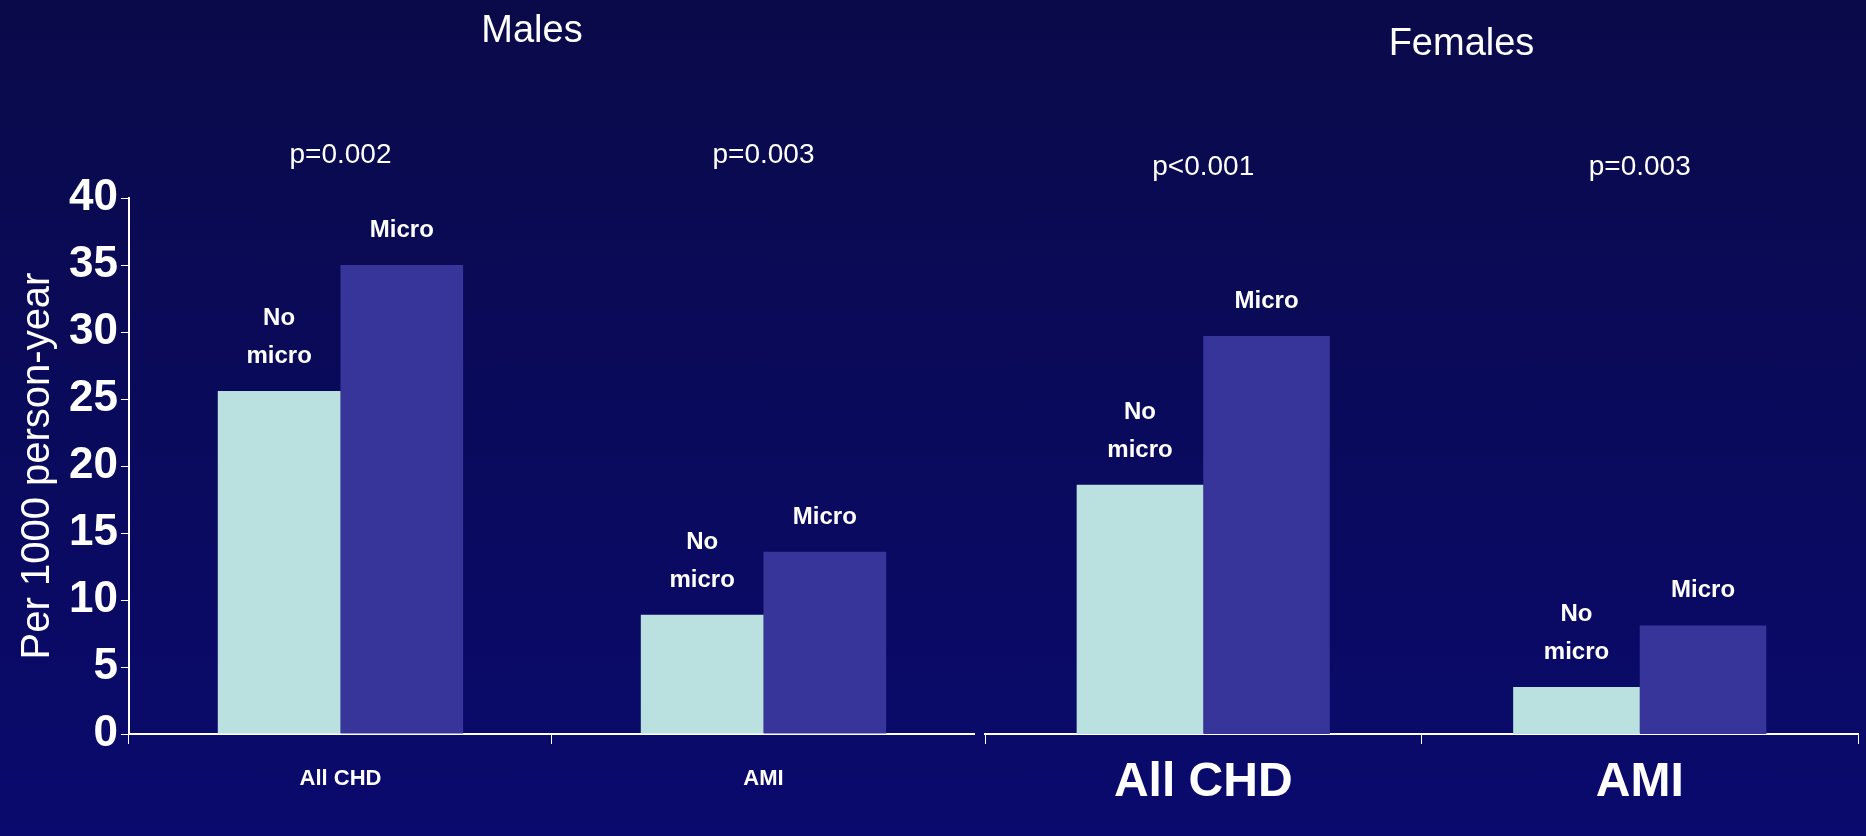 The height and width of the screenshot is (836, 1866). I want to click on y-tick-label: 30, so click(93, 329).